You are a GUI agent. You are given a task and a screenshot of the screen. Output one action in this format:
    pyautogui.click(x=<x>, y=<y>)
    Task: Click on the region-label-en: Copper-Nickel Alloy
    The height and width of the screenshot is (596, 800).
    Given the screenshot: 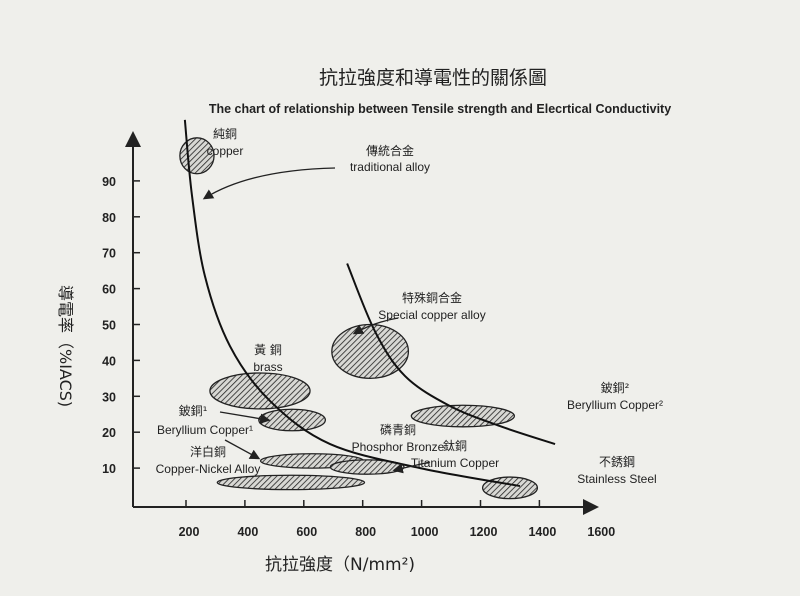 What is the action you would take?
    pyautogui.click(x=208, y=469)
    